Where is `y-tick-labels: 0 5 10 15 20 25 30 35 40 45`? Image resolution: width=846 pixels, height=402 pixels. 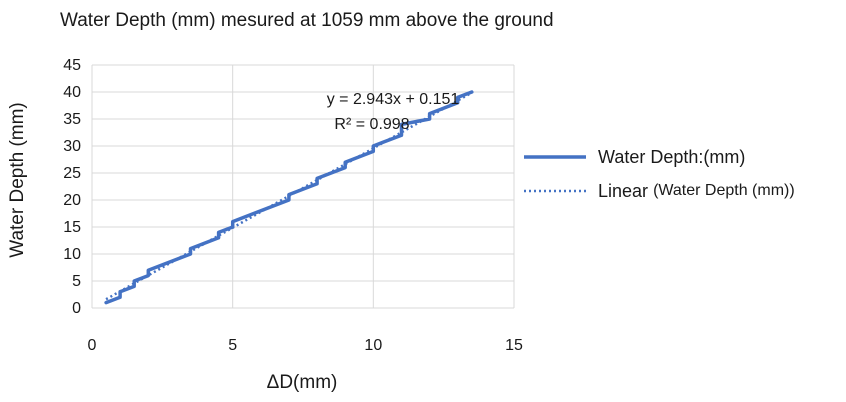 y-tick-labels: 0 5 10 15 20 25 30 35 40 45 is located at coordinates (72, 187).